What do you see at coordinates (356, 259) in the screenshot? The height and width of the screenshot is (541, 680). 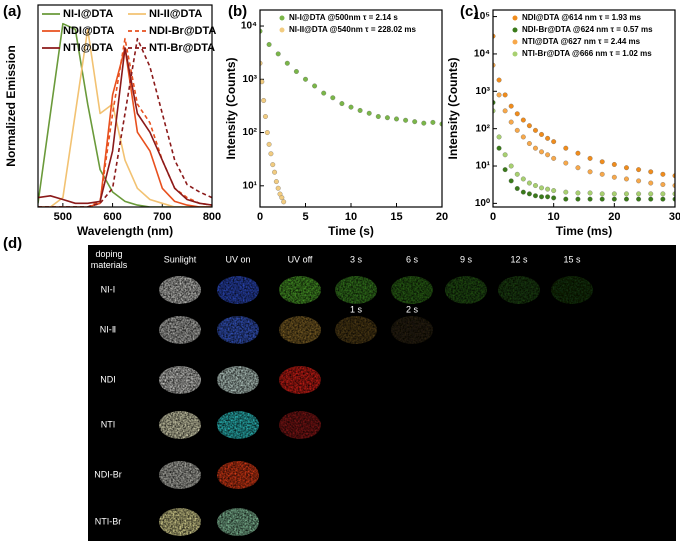 I see `header-label: 3 s` at bounding box center [356, 259].